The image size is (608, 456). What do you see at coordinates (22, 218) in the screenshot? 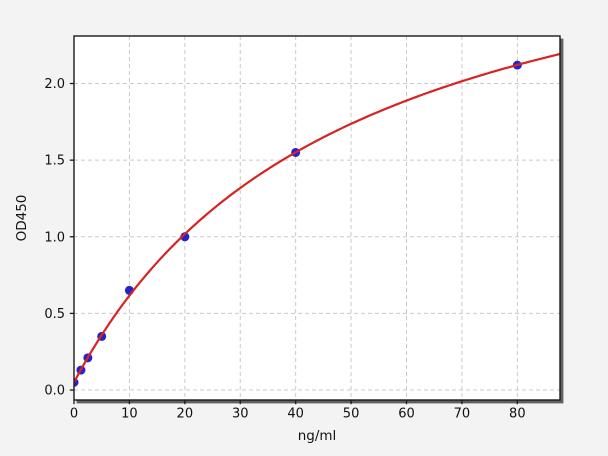
I see `y-axis-label: OD450` at bounding box center [22, 218].